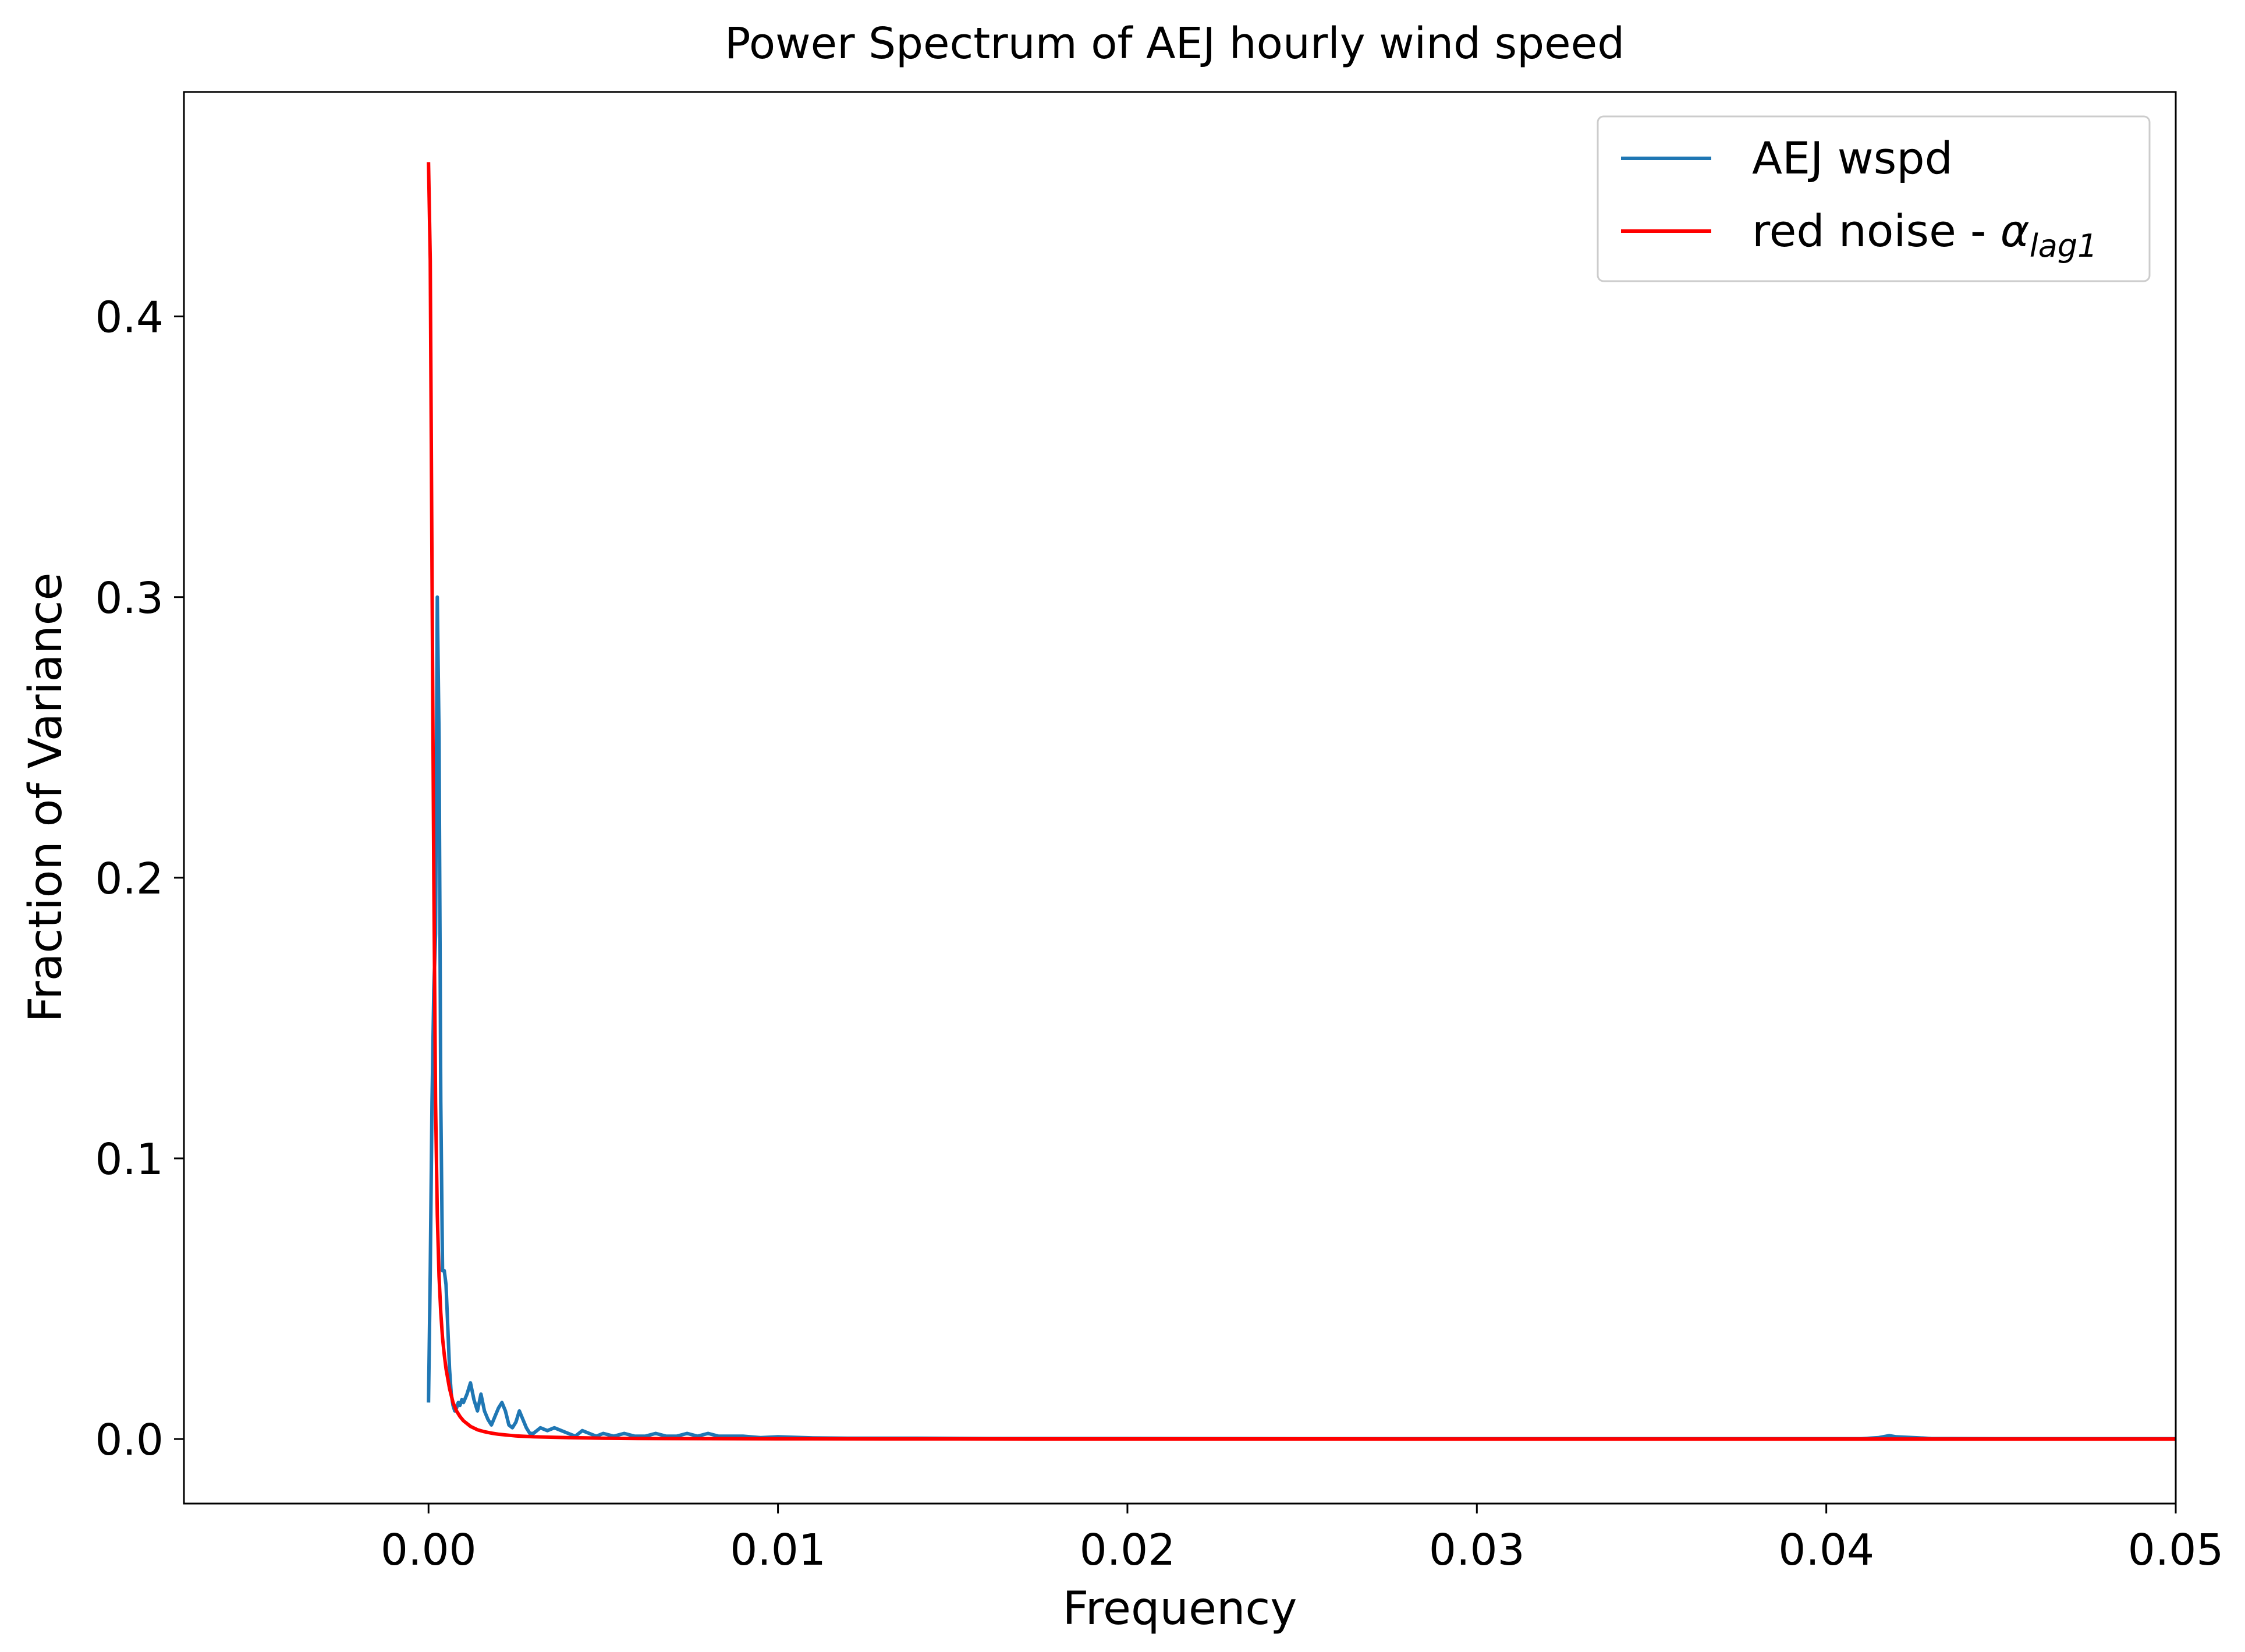  I want to click on y-tick-label: 0.3, so click(129, 598).